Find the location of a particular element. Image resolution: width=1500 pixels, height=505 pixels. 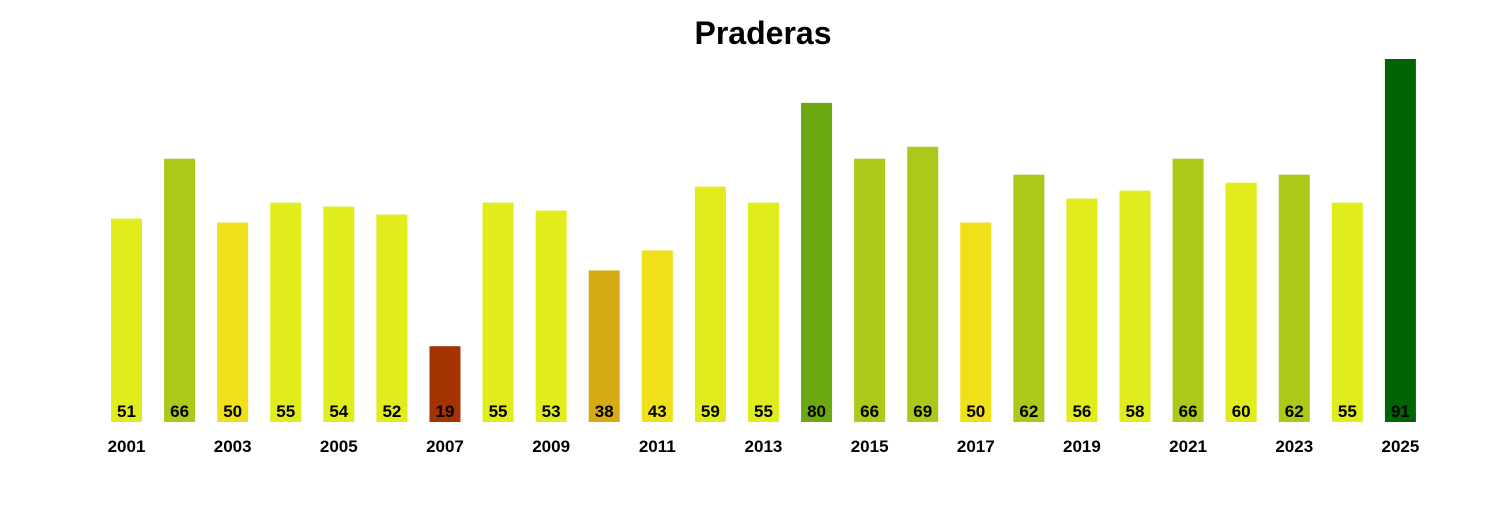

bar-2001 is located at coordinates (126, 320).